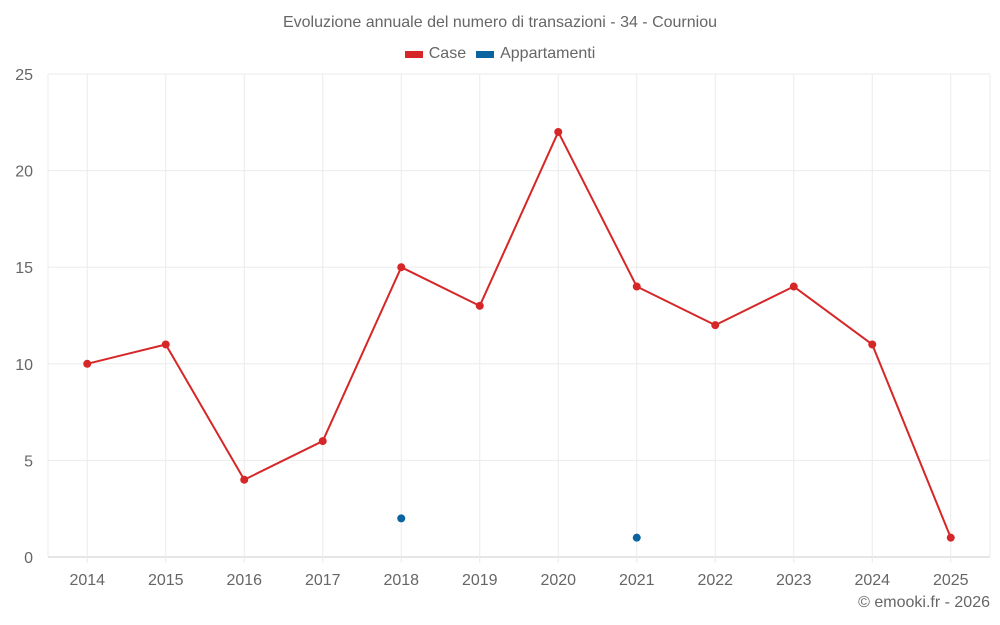  Describe the element at coordinates (244, 580) in the screenshot. I see `x-tick-label: 2016` at that location.